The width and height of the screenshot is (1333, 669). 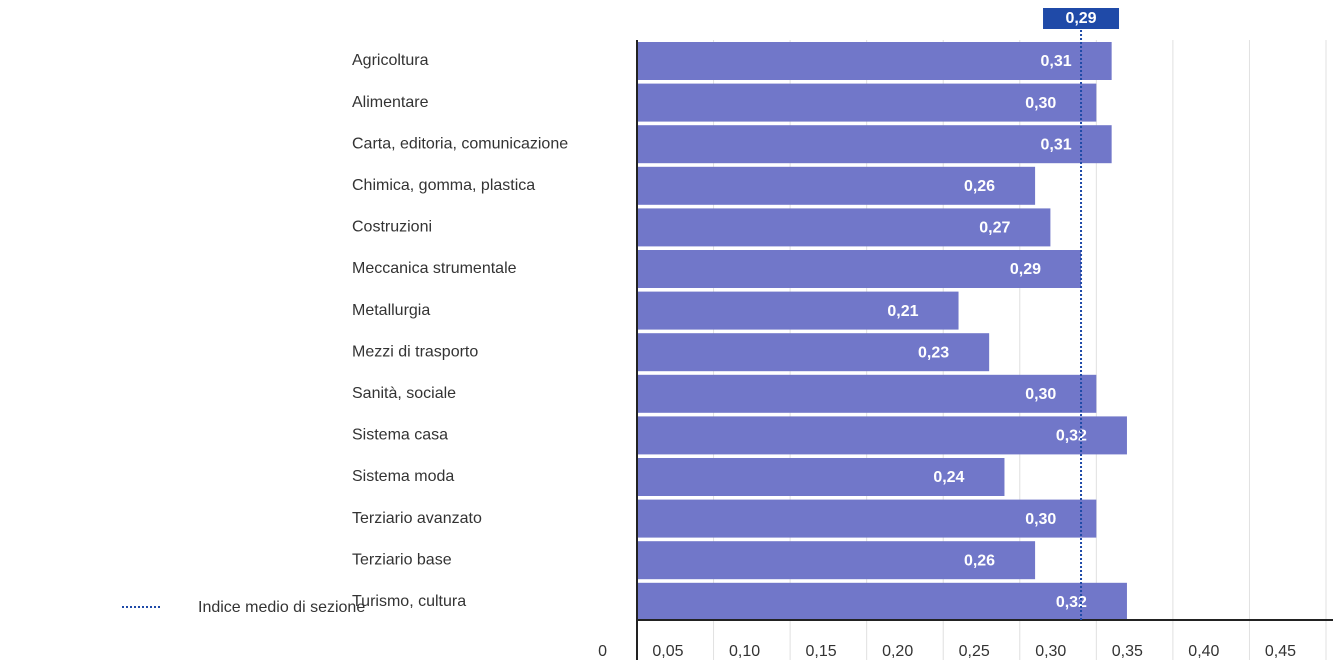 What do you see at coordinates (390, 102) in the screenshot?
I see `category-label: Alimentare` at bounding box center [390, 102].